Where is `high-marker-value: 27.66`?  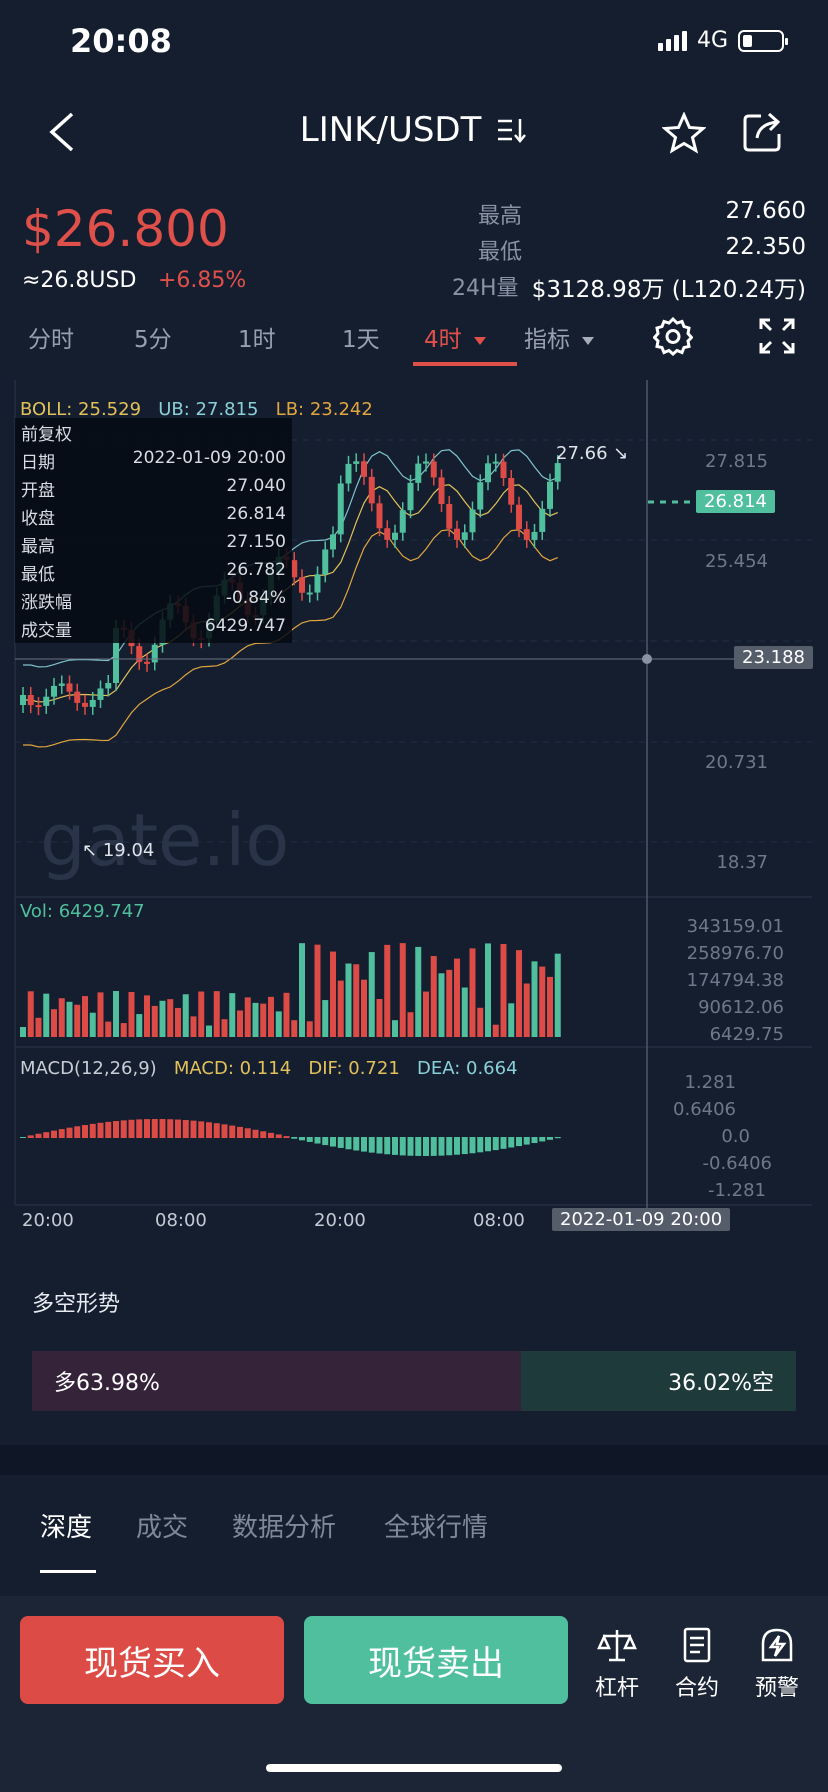
high-marker-value: 27.66 is located at coordinates (582, 453).